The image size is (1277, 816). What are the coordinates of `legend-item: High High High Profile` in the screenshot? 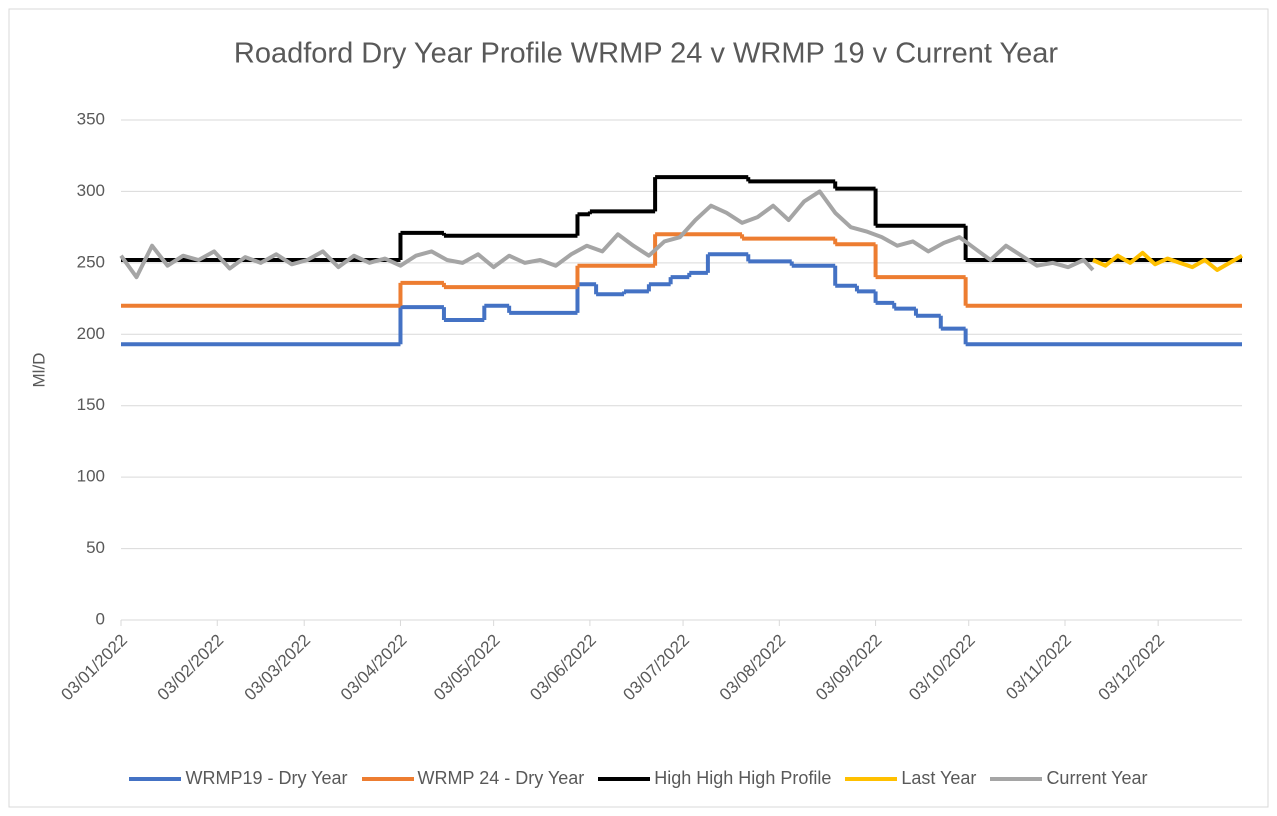 It's located at (714, 778).